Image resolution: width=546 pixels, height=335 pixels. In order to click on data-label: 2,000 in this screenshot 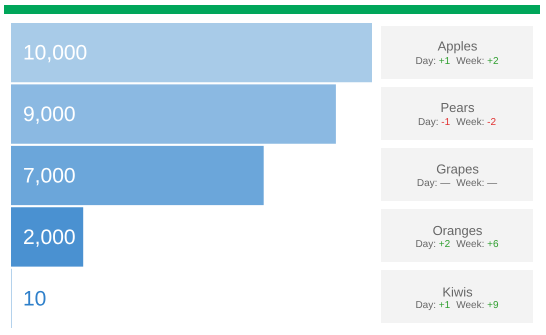, I will do `click(49, 237)`.